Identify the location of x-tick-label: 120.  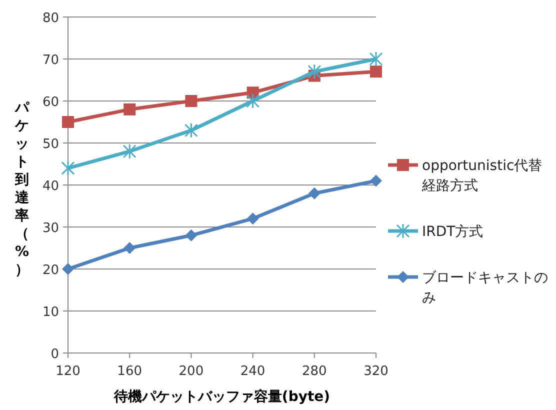
(68, 371).